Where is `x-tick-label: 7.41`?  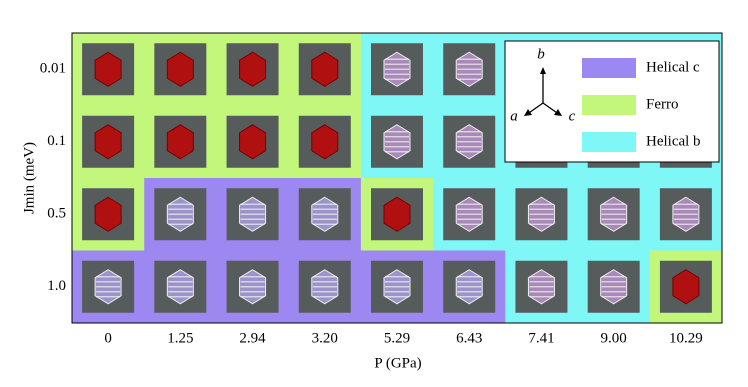 x-tick-label: 7.41 is located at coordinates (541, 338).